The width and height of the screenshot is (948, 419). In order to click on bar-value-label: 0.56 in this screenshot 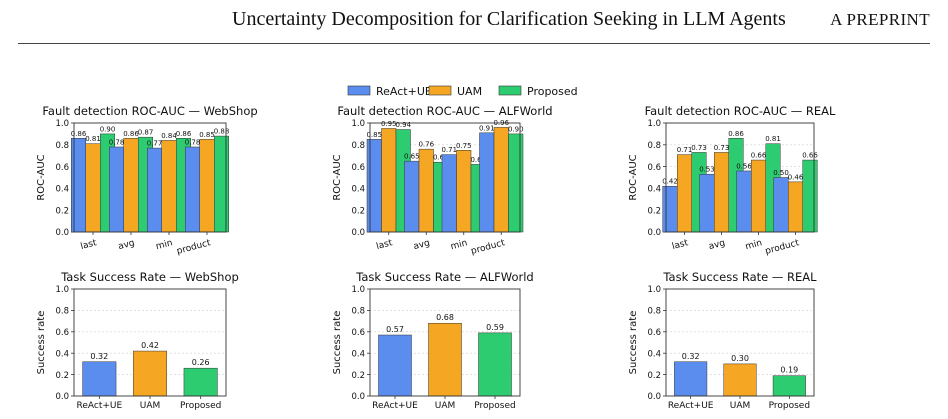, I will do `click(744, 166)`.